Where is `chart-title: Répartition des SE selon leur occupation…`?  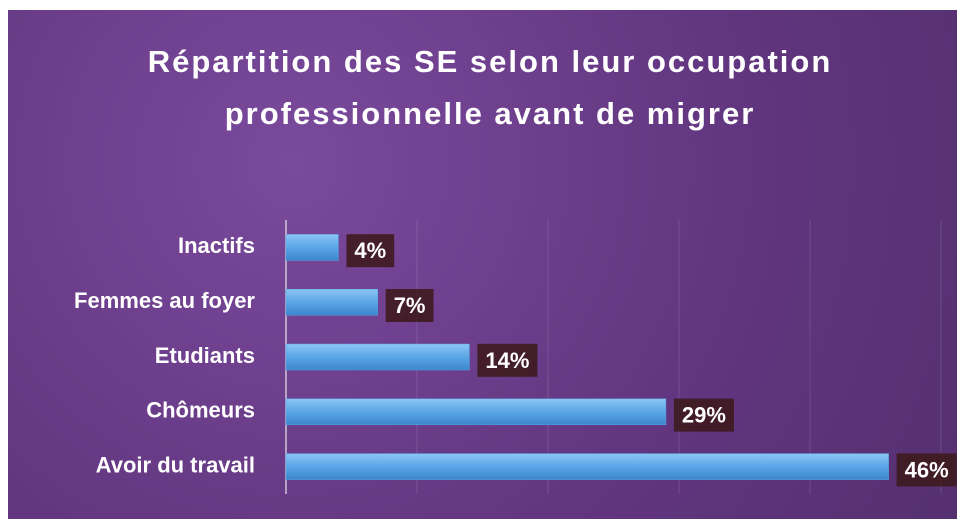
chart-title: Répartition des SE selon leur occupation… is located at coordinates (490, 87).